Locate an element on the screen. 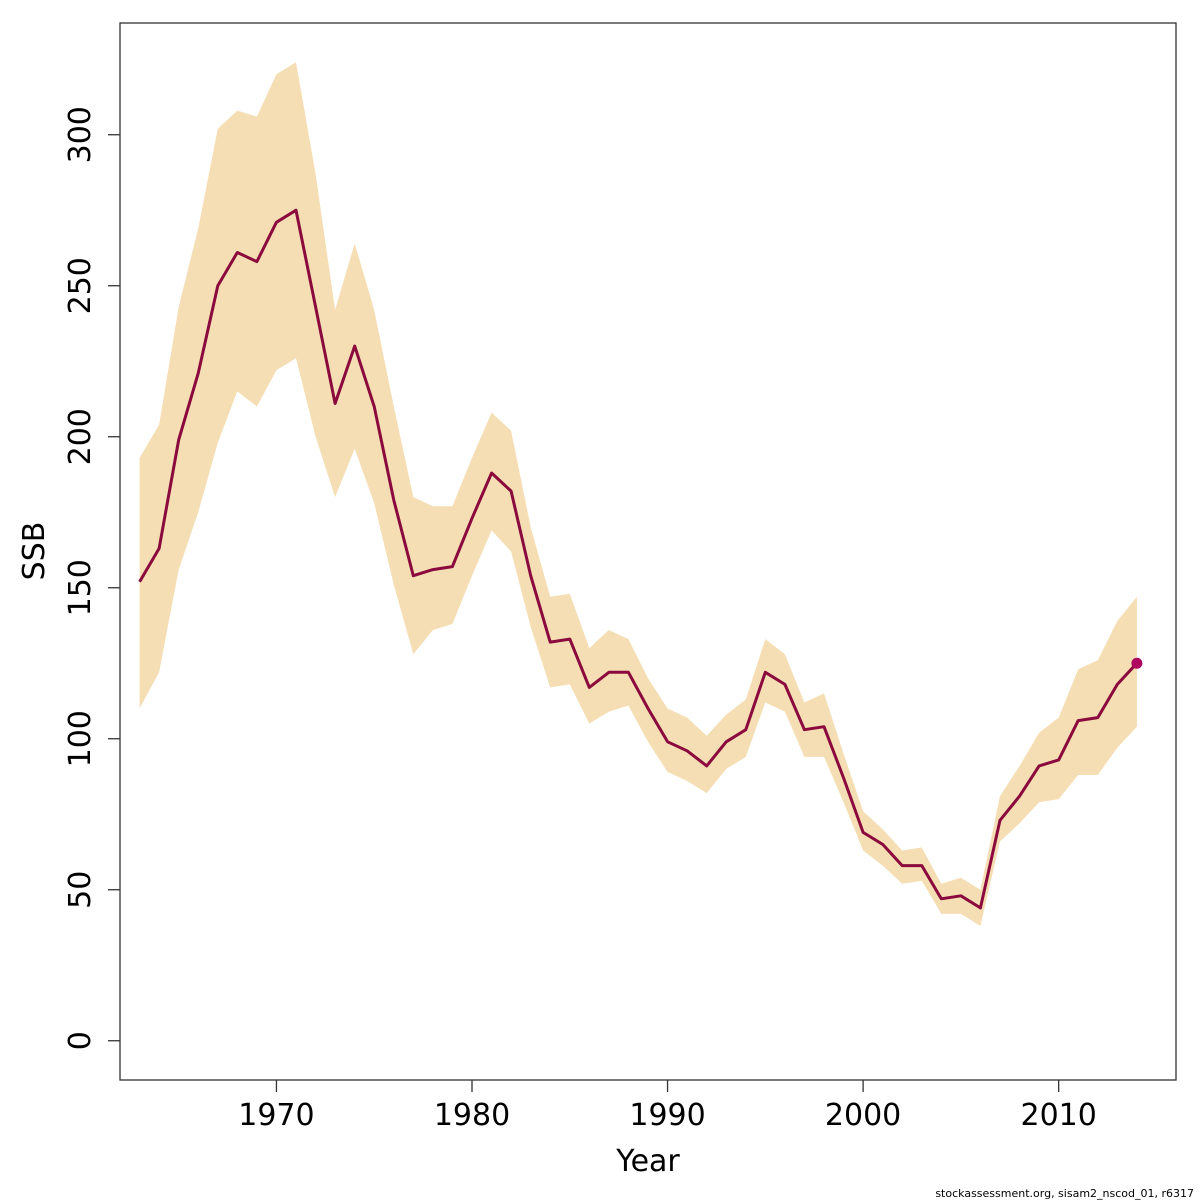 Image resolution: width=1200 pixels, height=1200 pixels. last-estimate-point is located at coordinates (1137, 663).